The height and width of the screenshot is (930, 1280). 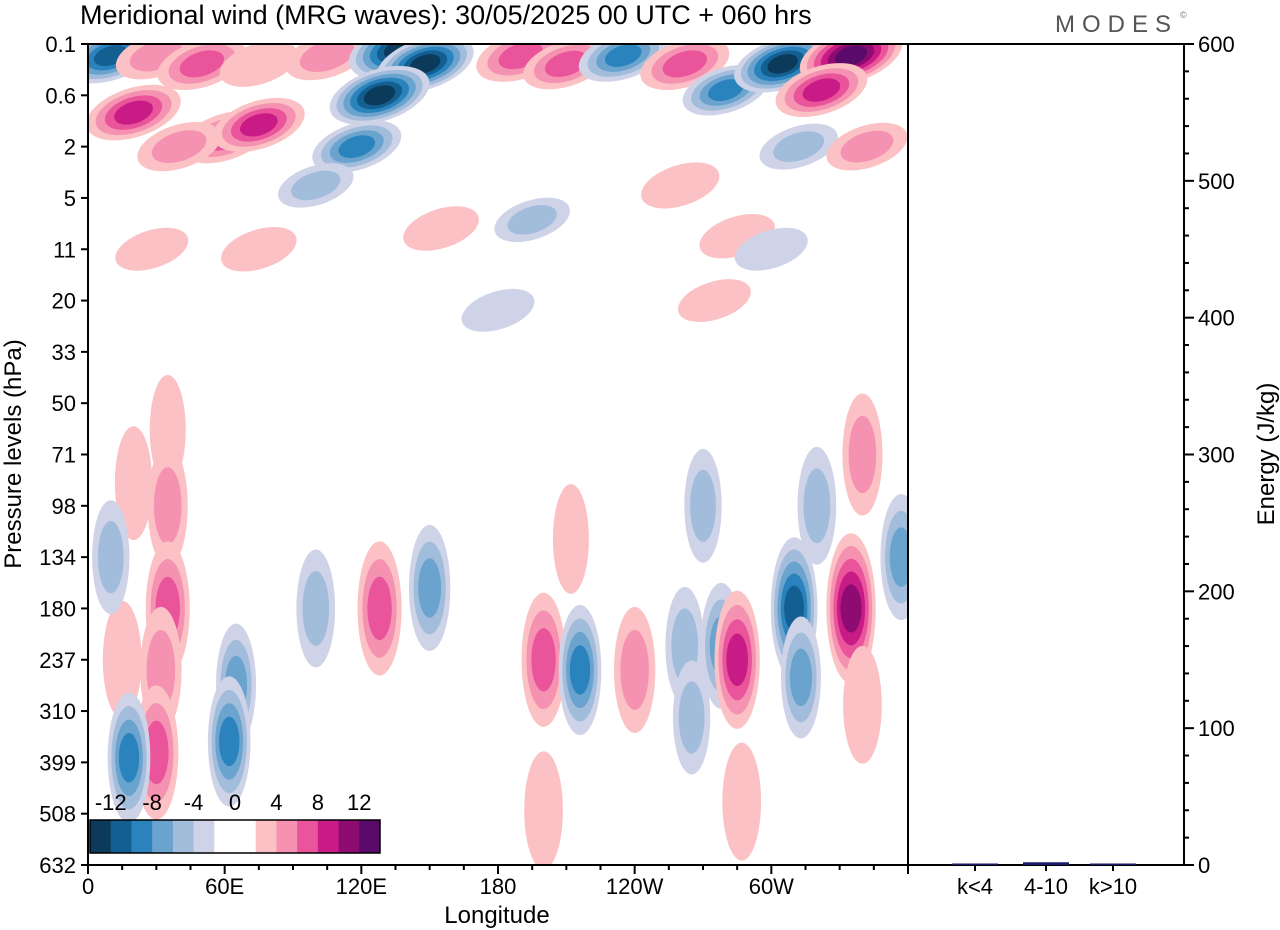 I want to click on energy-tick-label: 300, so click(x=1216, y=455).